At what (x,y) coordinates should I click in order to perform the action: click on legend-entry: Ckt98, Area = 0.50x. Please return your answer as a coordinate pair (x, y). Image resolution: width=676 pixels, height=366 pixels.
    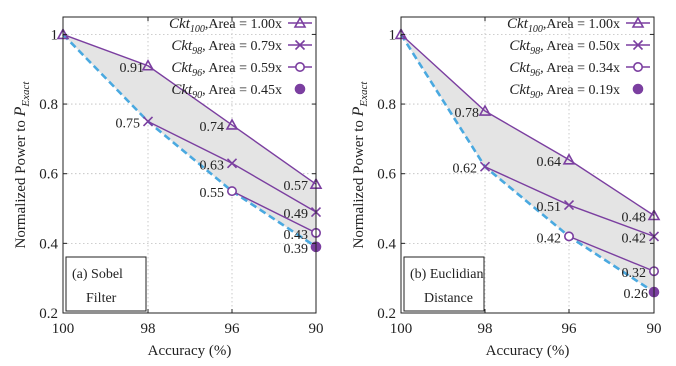
    Looking at the image, I should click on (564, 47).